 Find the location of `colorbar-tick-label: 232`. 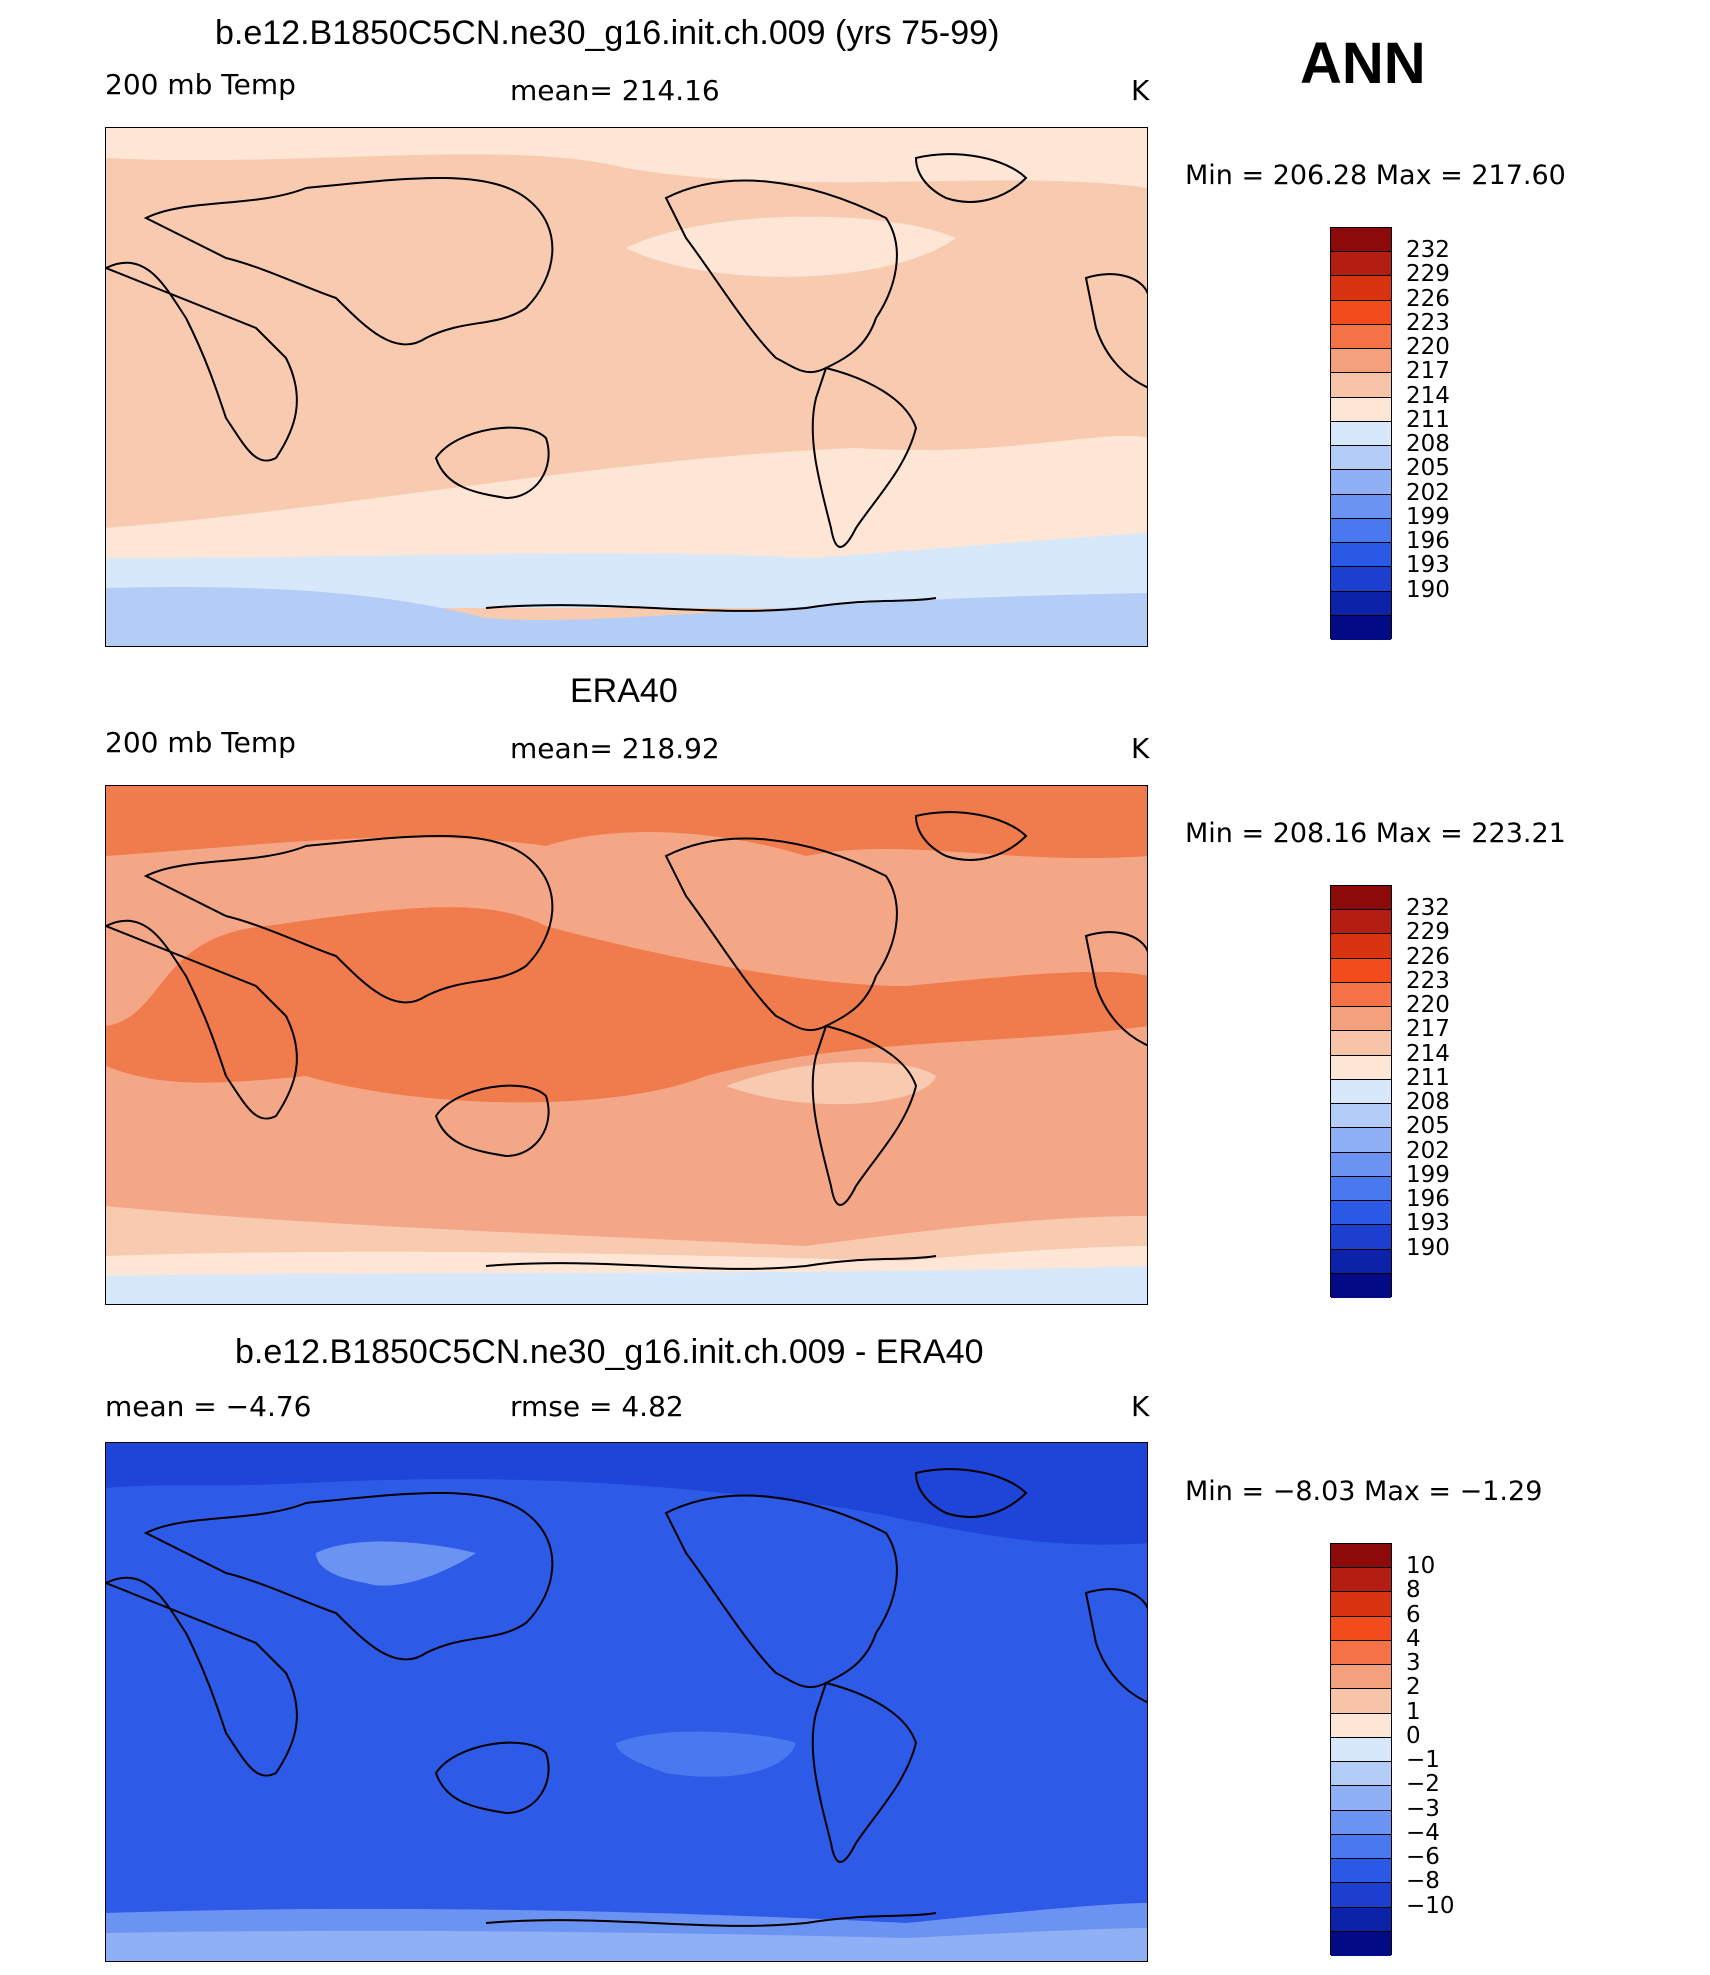

colorbar-tick-label: 232 is located at coordinates (1428, 250).